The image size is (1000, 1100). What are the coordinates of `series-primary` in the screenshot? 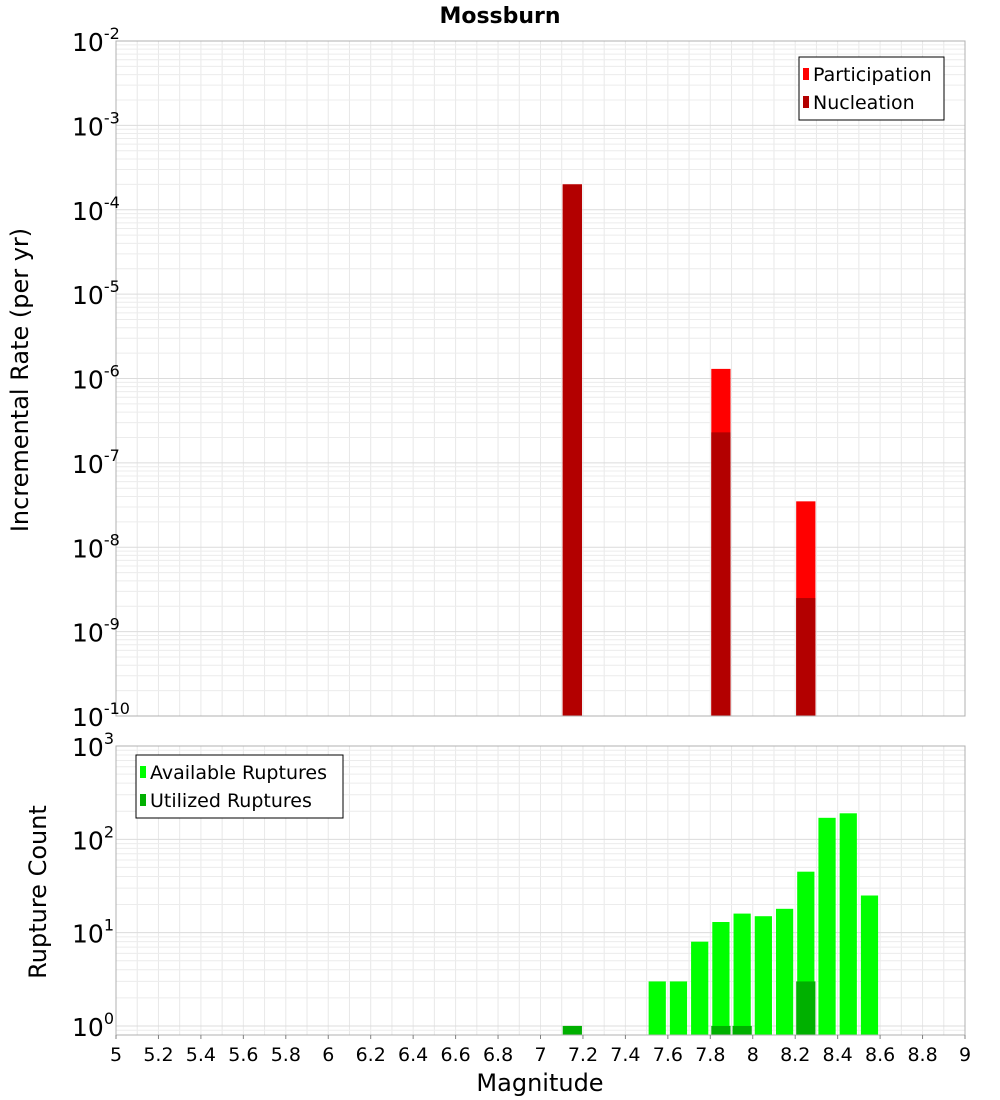 It's located at (721, 924).